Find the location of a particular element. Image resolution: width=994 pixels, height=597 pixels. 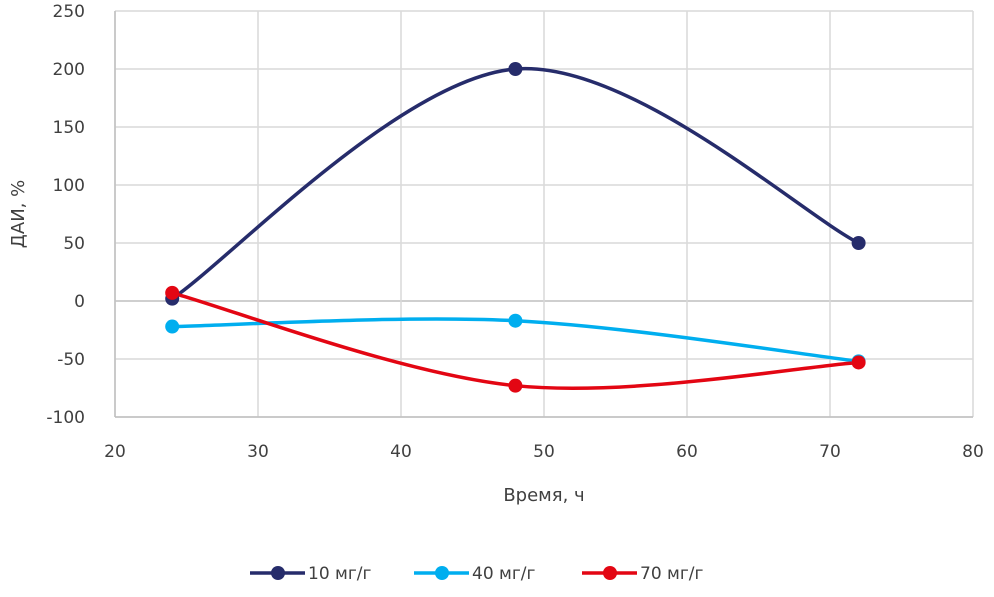

legend-label: 10 мг/г is located at coordinates (340, 574).